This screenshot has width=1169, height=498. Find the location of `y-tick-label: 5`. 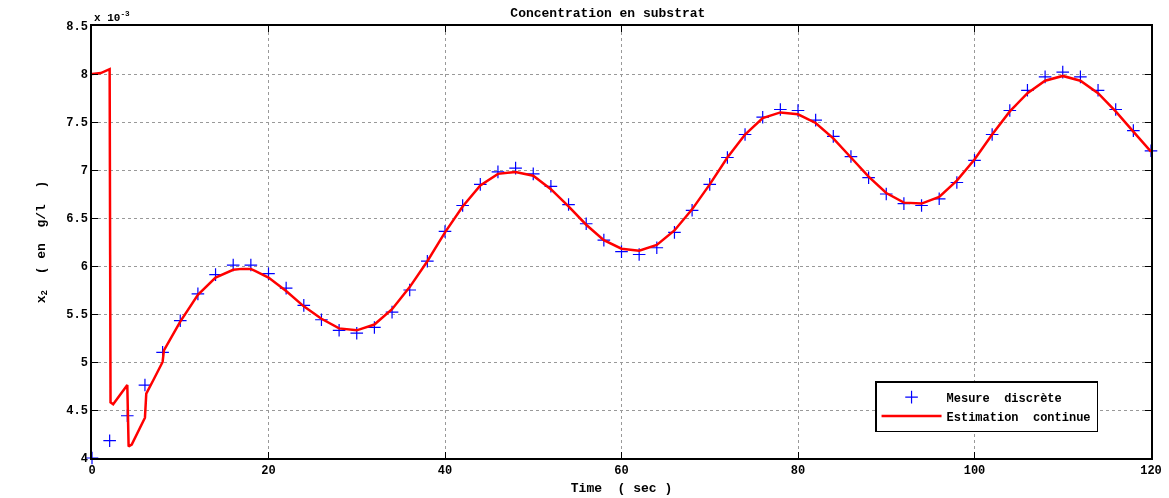

y-tick-label: 5 is located at coordinates (84, 363).